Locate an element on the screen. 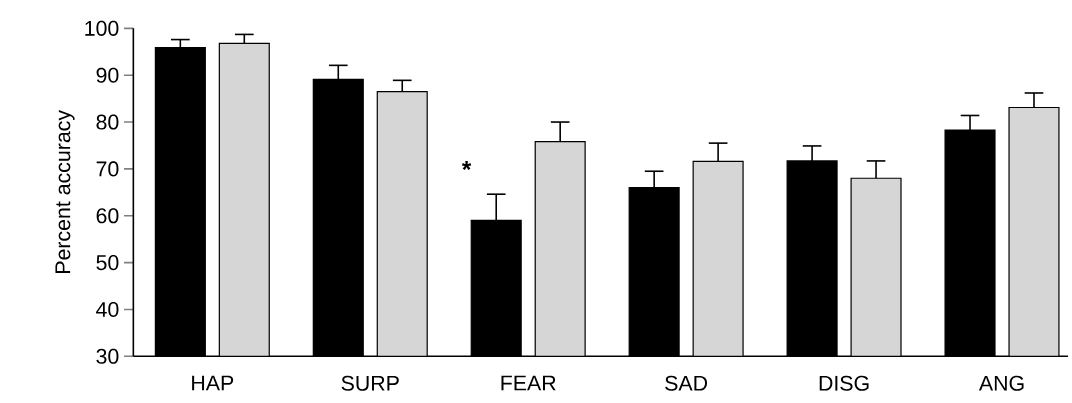  y-tick-label: 80 is located at coordinates (107, 122).